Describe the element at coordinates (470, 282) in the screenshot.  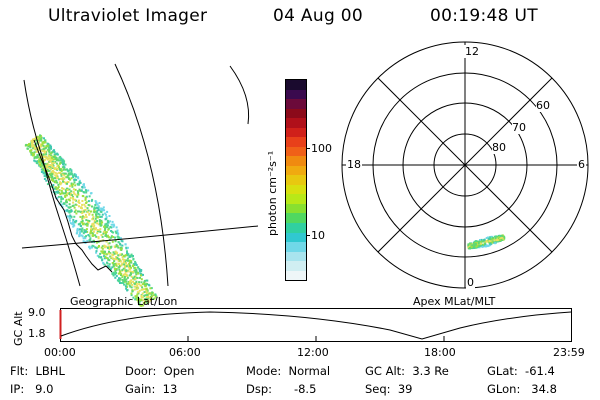
I see `mlt-label-0: 0` at that location.